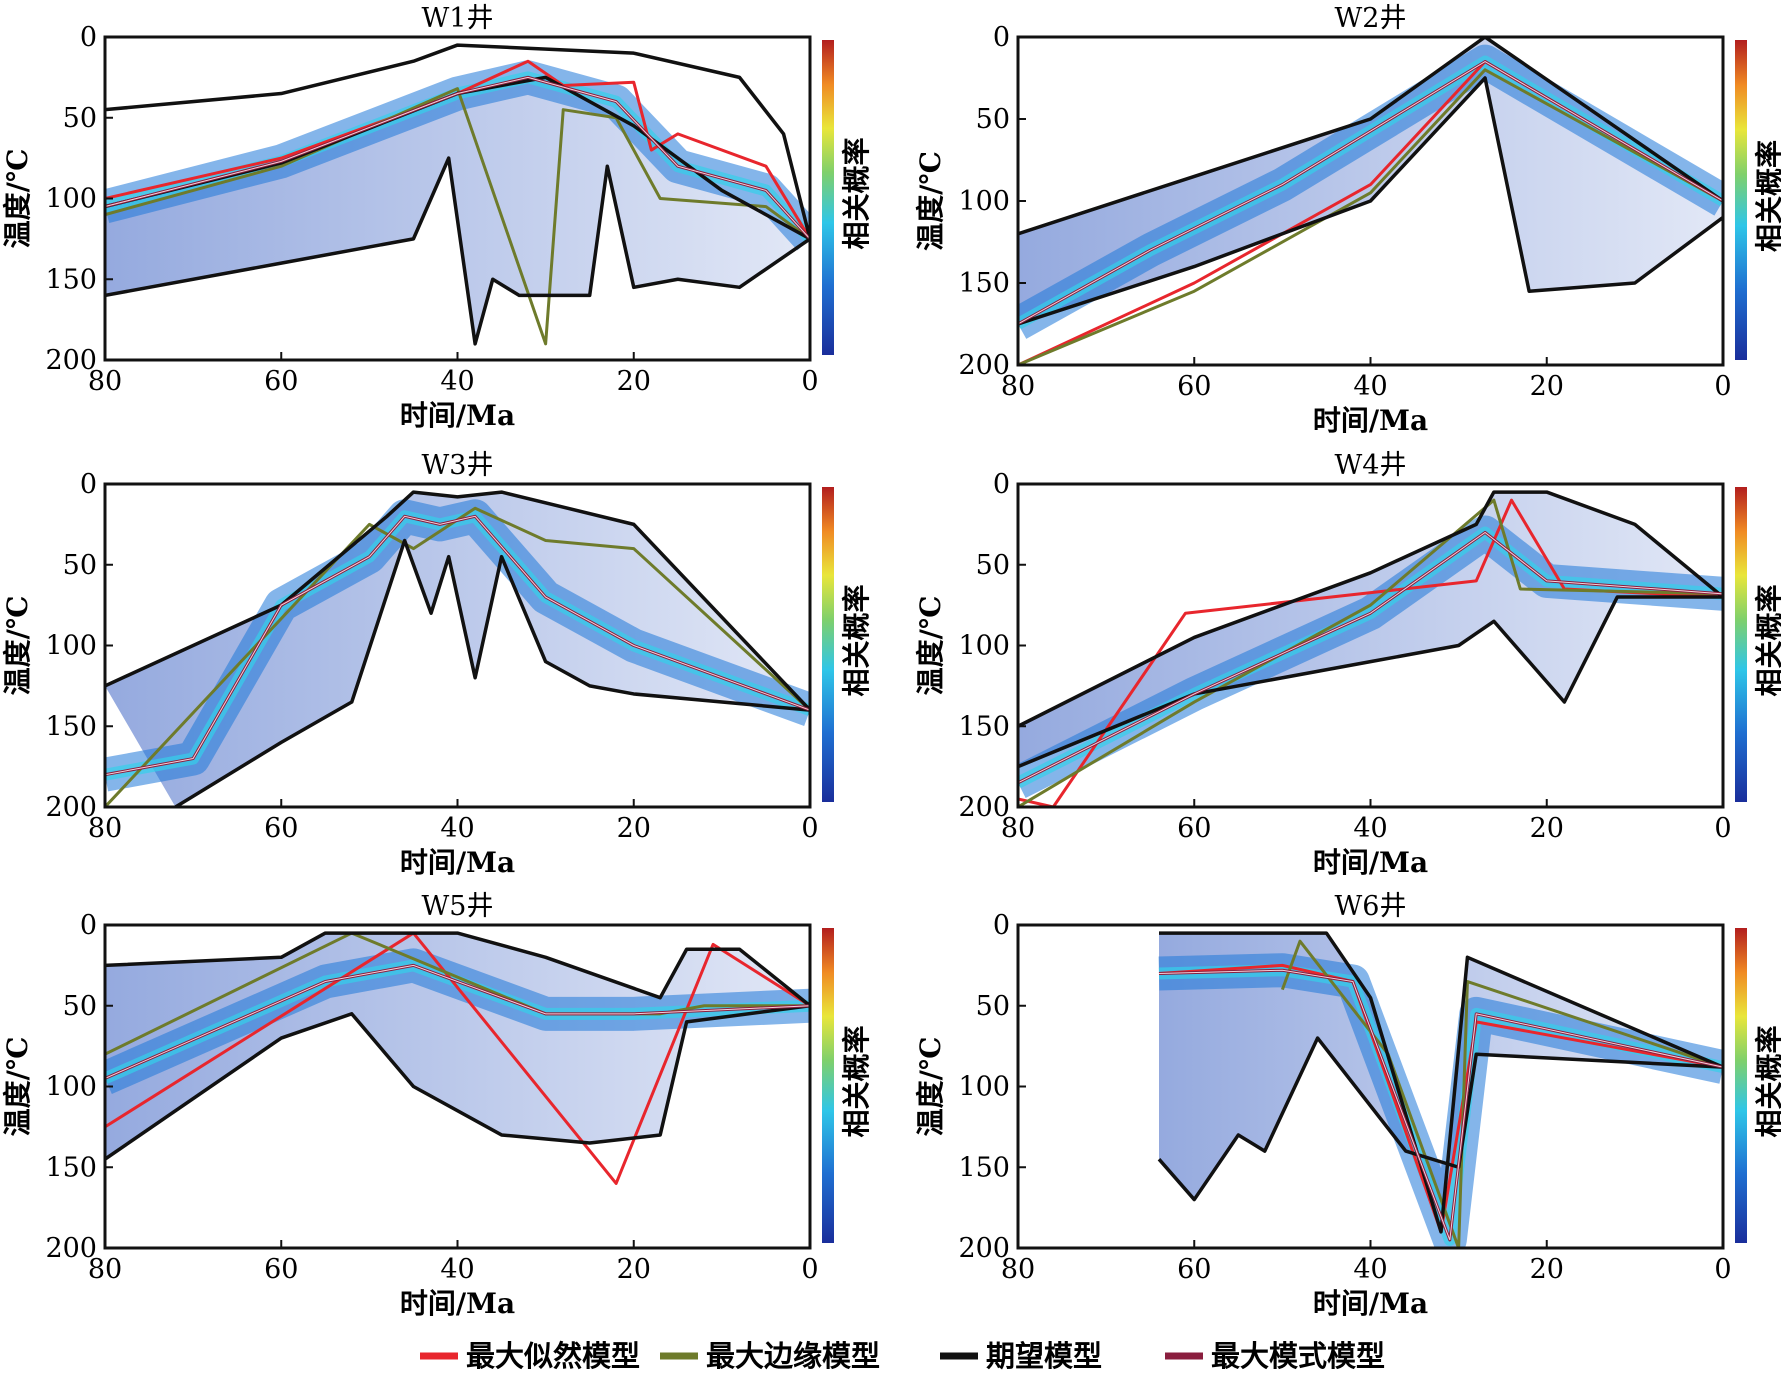 Image resolution: width=1781 pixels, height=1378 pixels. I want to click on chart-title: W3井, so click(458, 465).